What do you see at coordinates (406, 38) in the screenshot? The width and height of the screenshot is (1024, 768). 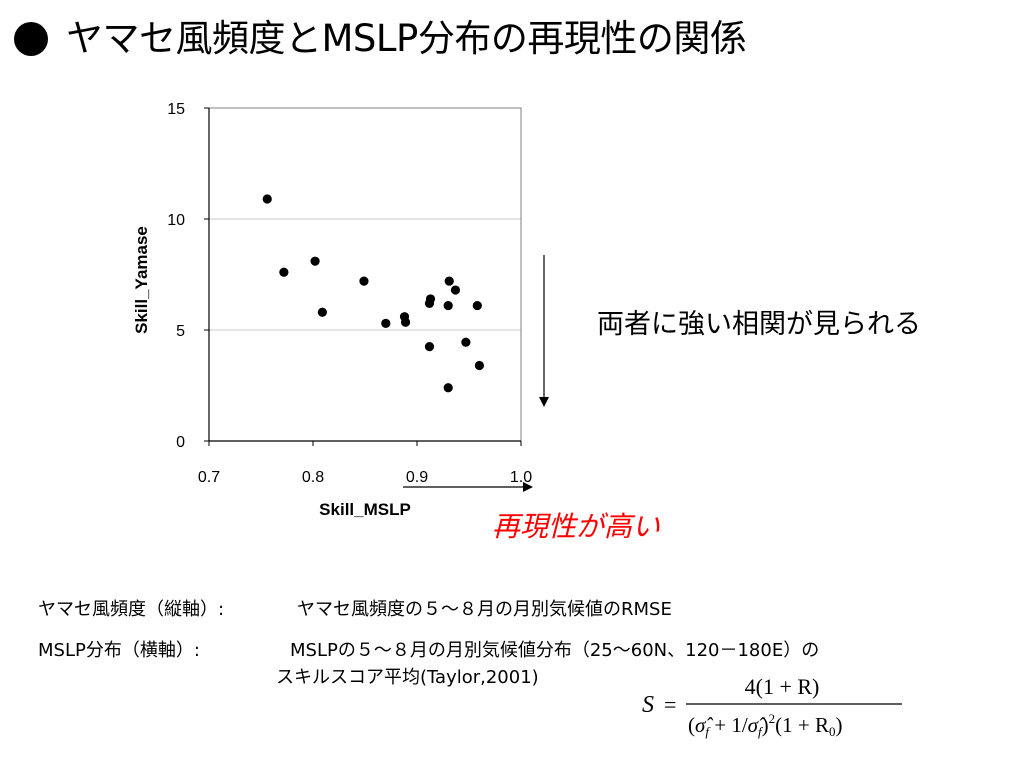 I see `page-title: ヤマセ風頻度とMSLP分布の再現性の関係` at bounding box center [406, 38].